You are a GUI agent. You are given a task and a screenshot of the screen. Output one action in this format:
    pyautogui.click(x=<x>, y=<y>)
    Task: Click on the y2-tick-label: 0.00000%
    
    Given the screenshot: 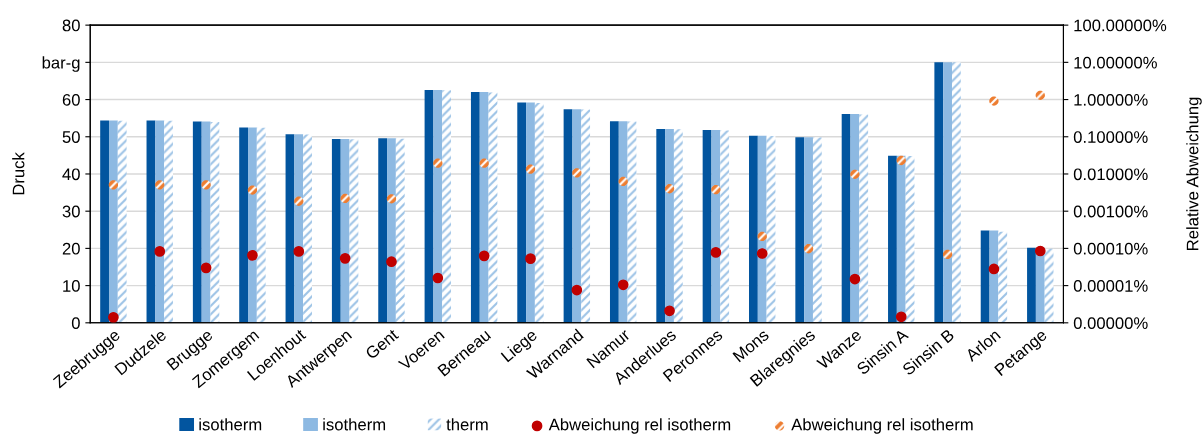 What is the action you would take?
    pyautogui.click(x=1110, y=323)
    